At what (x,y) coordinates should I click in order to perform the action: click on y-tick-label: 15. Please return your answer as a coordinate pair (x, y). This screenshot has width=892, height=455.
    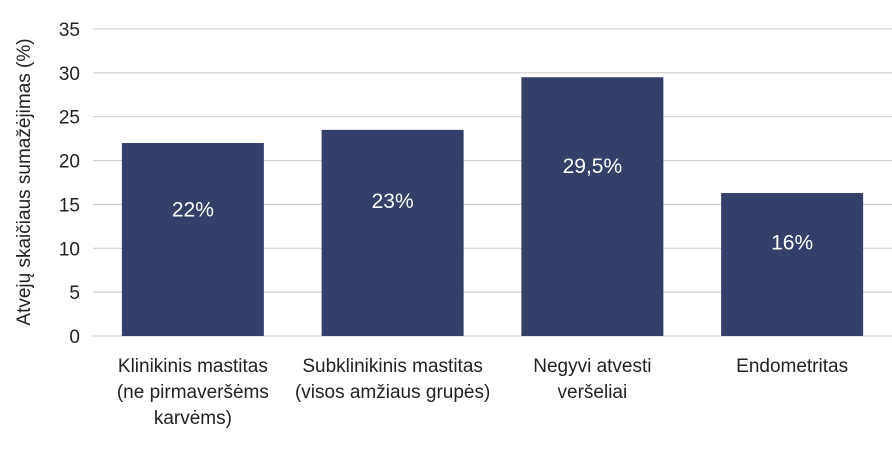
    Looking at the image, I should click on (69, 205).